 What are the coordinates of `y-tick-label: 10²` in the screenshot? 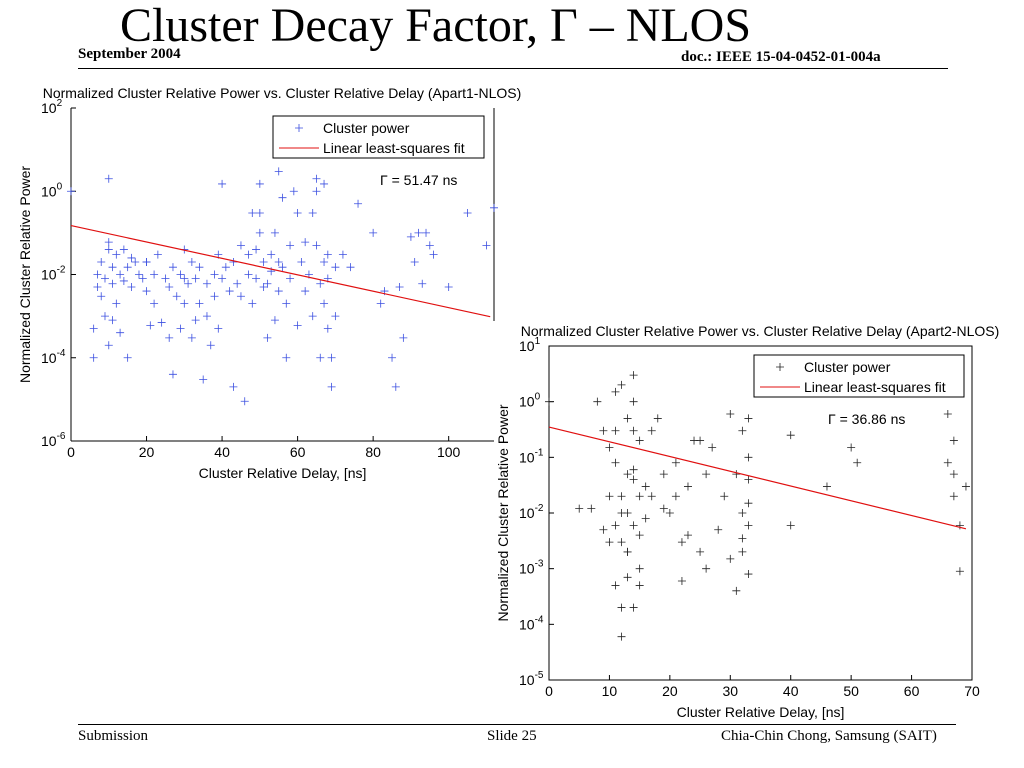 It's located at (52, 107).